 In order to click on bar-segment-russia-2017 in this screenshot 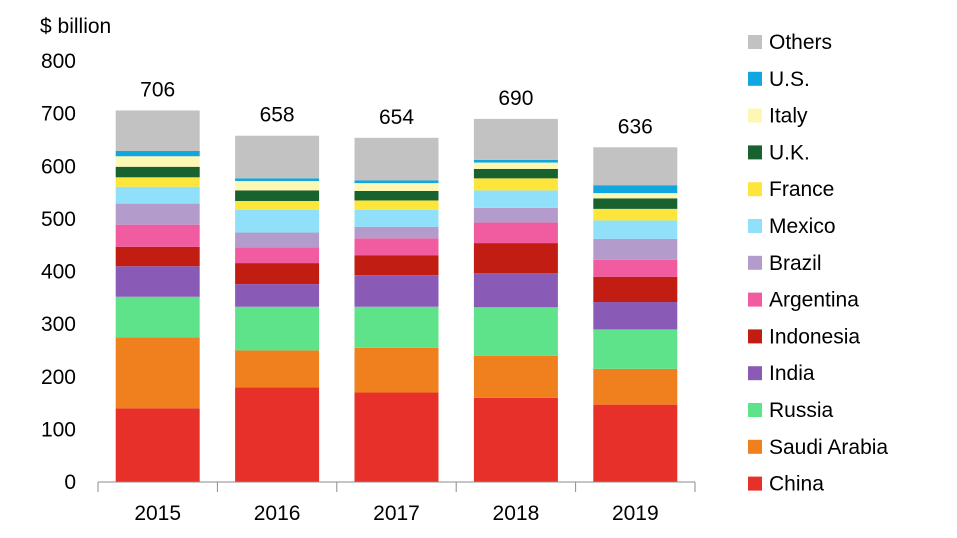, I will do `click(396, 327)`.